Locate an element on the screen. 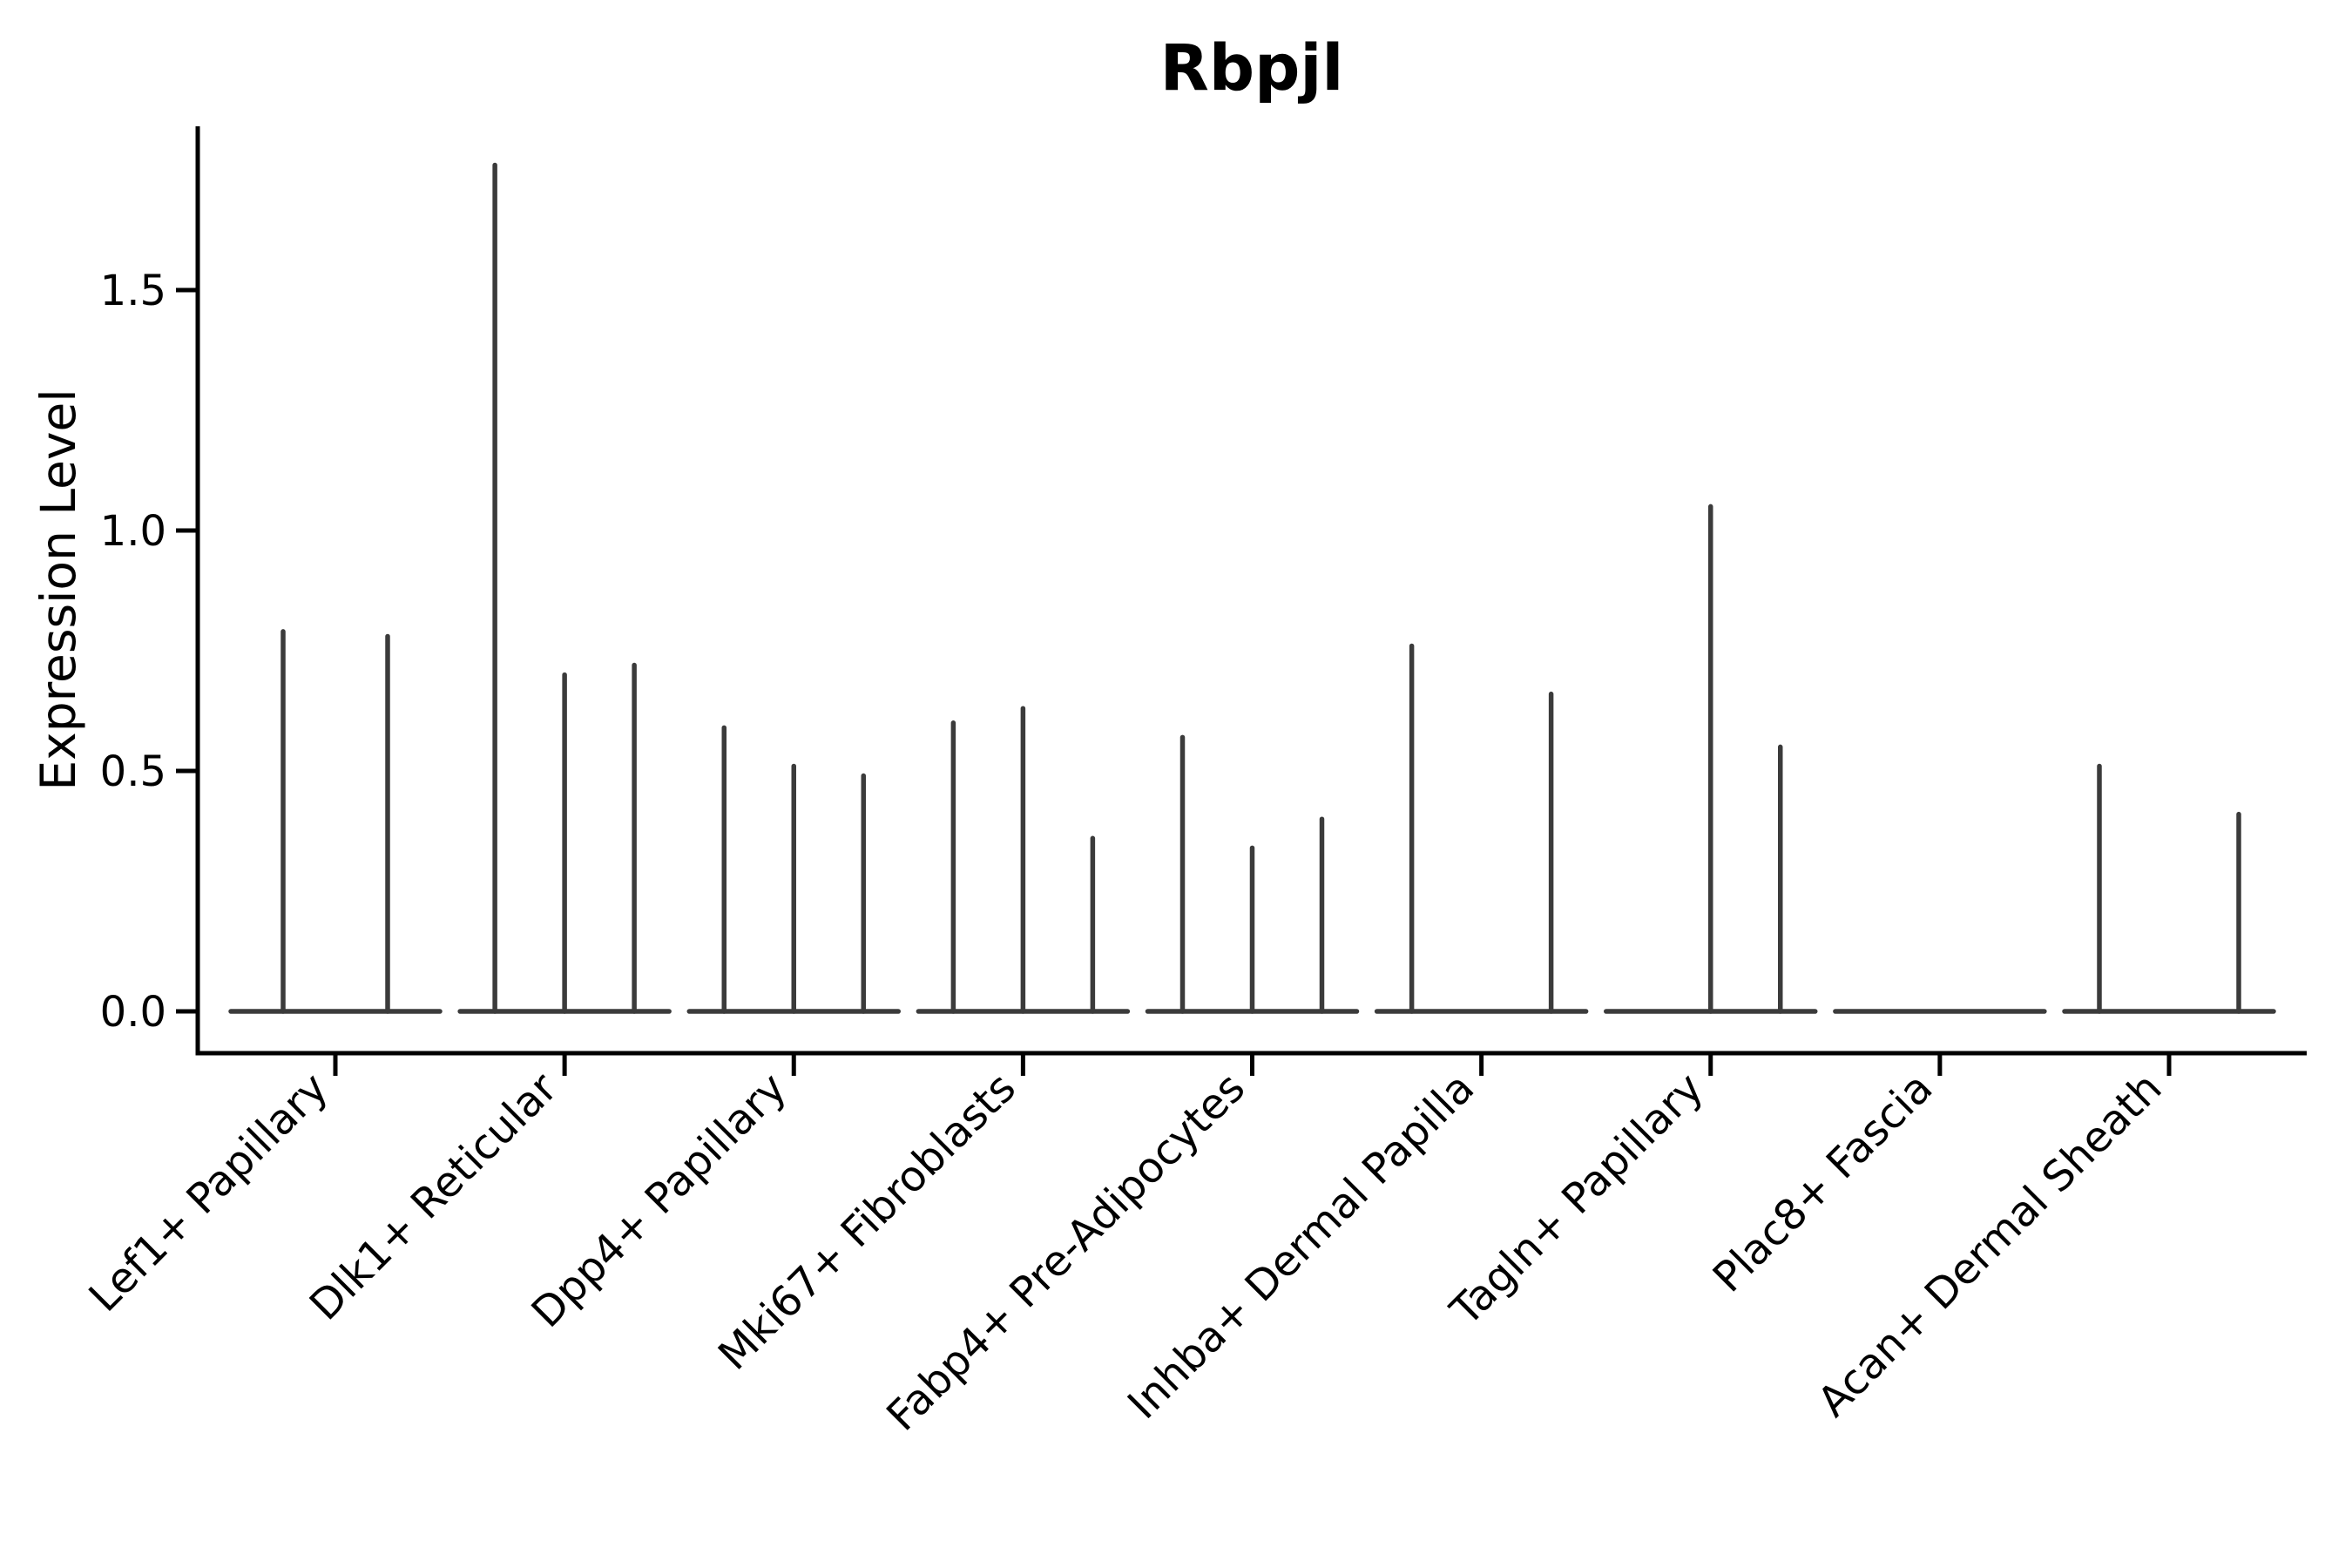 This screenshot has width=2352, height=1568. x-tick-label: Dpp4+ Papillary is located at coordinates (659, 1201).